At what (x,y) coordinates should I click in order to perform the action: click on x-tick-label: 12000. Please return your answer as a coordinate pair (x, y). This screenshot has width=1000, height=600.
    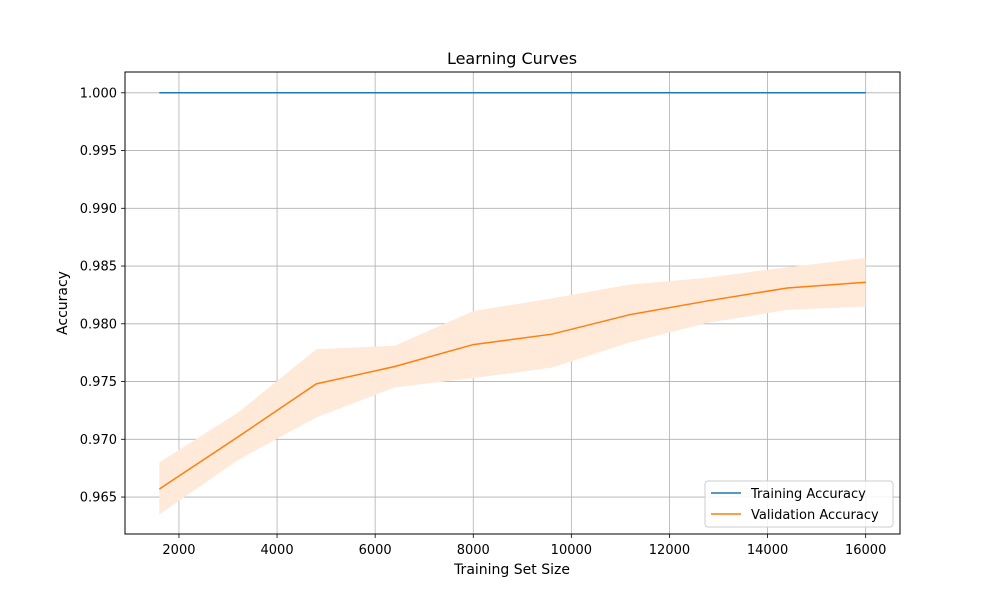
    Looking at the image, I should click on (669, 550).